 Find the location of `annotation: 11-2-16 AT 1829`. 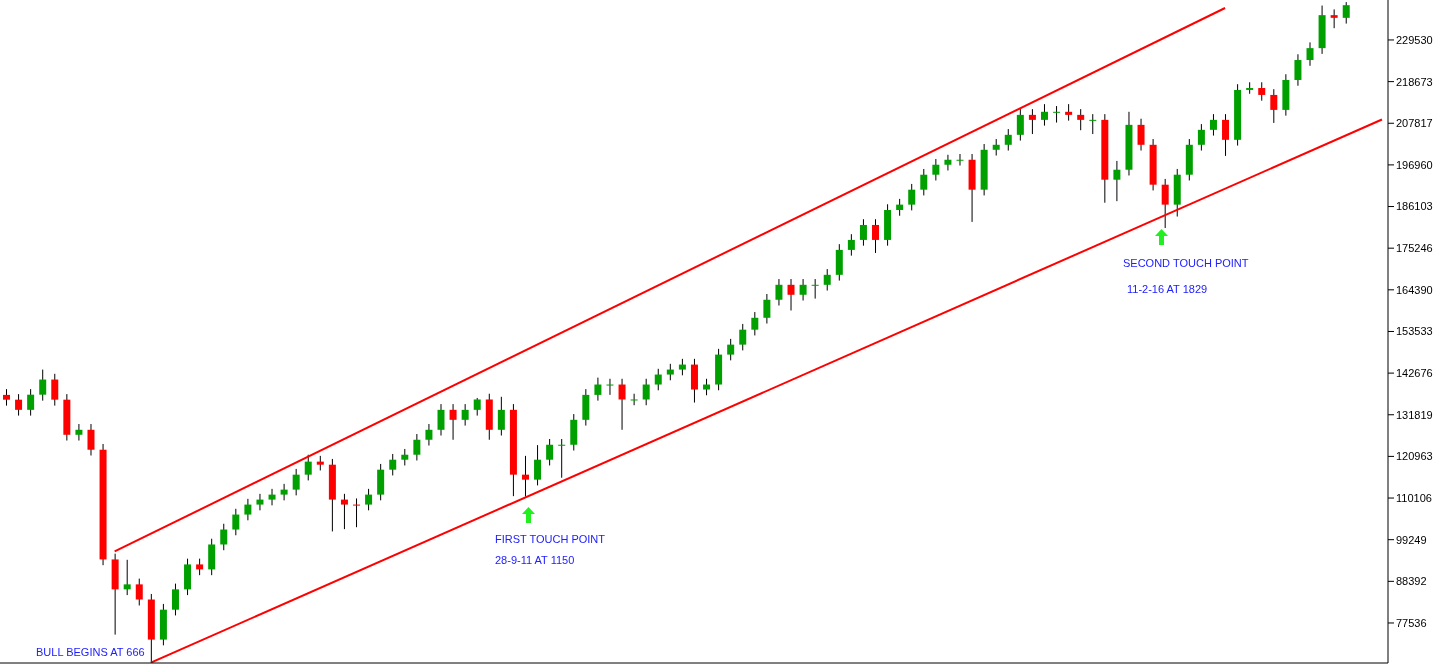

annotation: 11-2-16 AT 1829 is located at coordinates (1167, 289).